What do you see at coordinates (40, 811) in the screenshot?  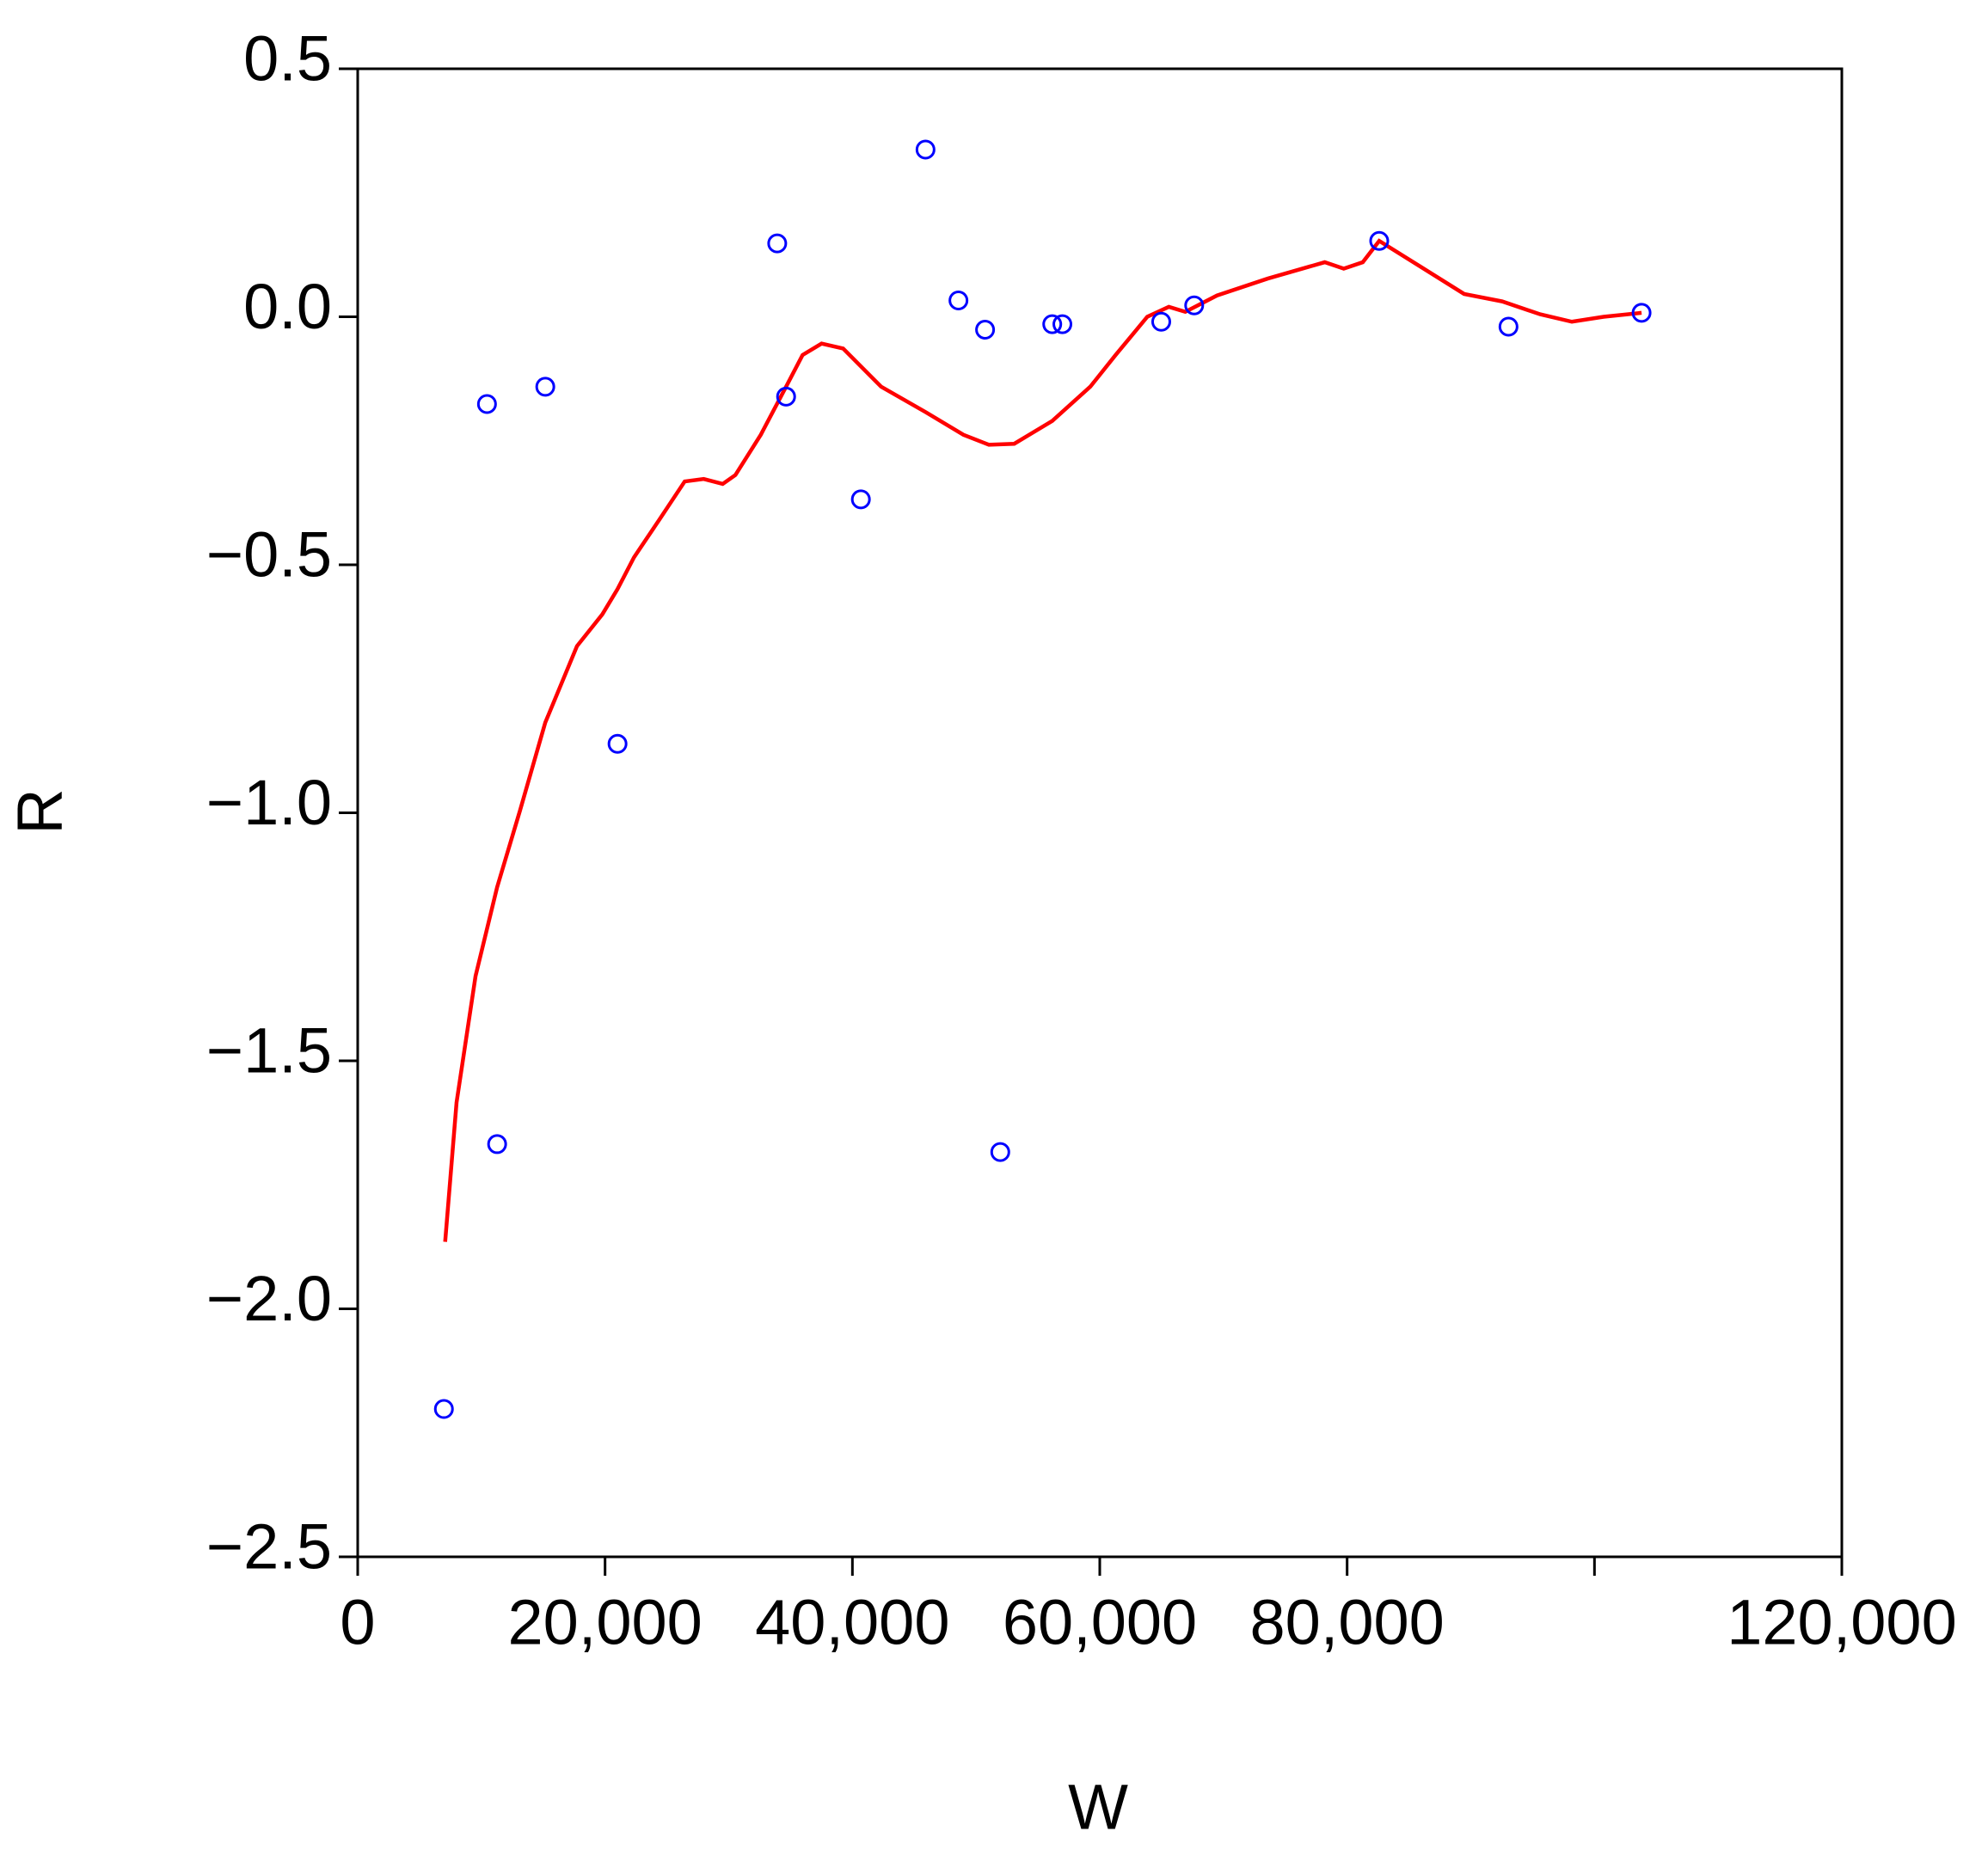 I see `y-axis-label: R` at bounding box center [40, 811].